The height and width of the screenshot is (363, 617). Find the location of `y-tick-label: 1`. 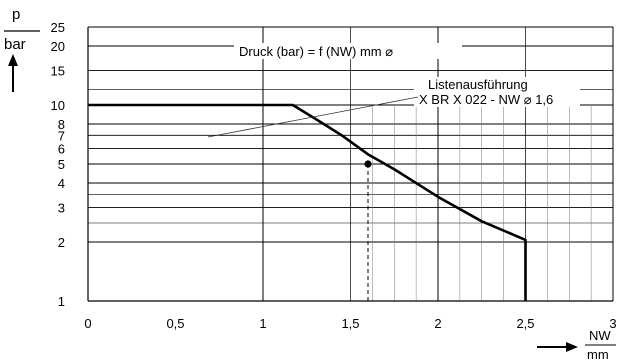

y-tick-label: 1 is located at coordinates (61, 301).